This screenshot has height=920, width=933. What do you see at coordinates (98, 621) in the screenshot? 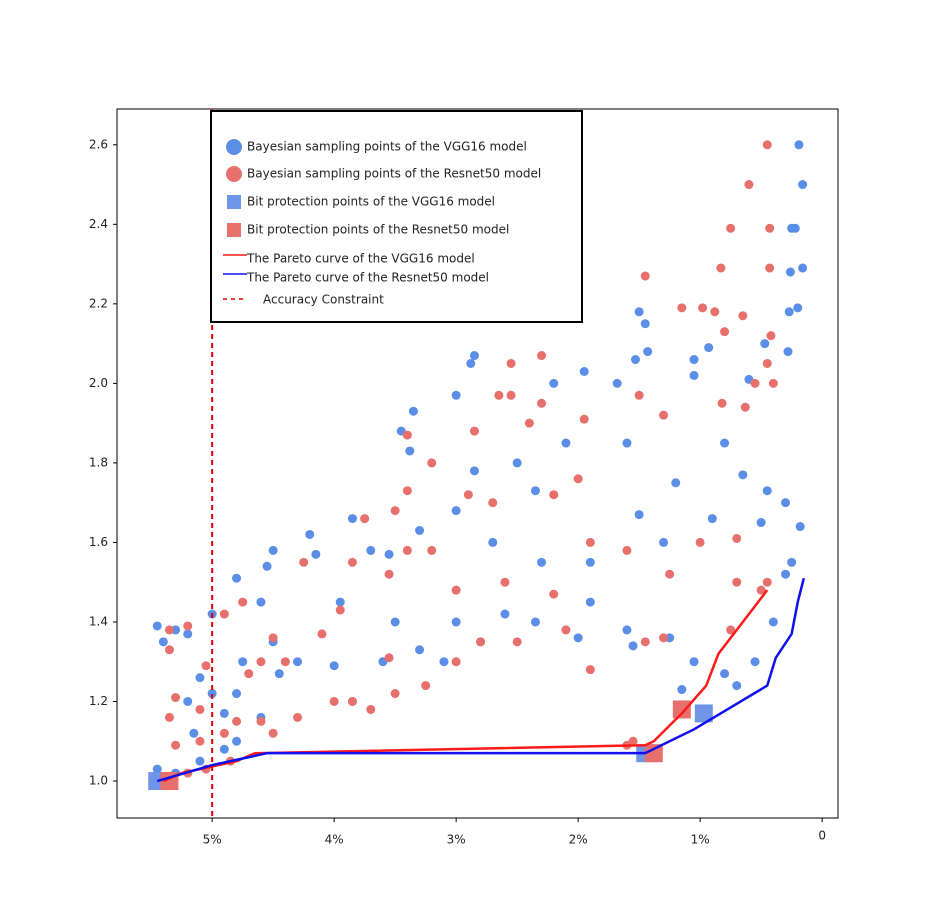
I see `y-tick-label: 1.4` at bounding box center [98, 621].